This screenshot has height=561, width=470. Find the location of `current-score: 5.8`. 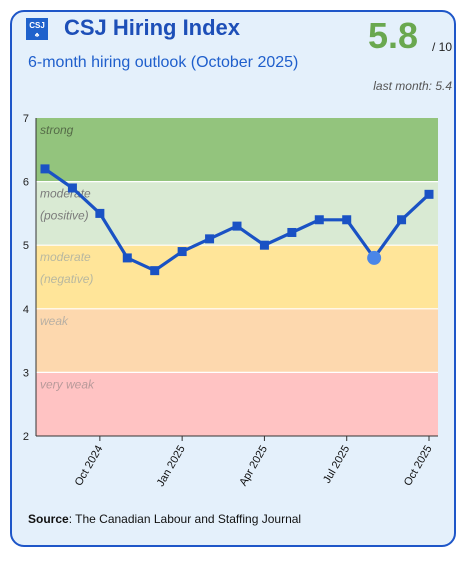

current-score: 5.8 is located at coordinates (392, 35).